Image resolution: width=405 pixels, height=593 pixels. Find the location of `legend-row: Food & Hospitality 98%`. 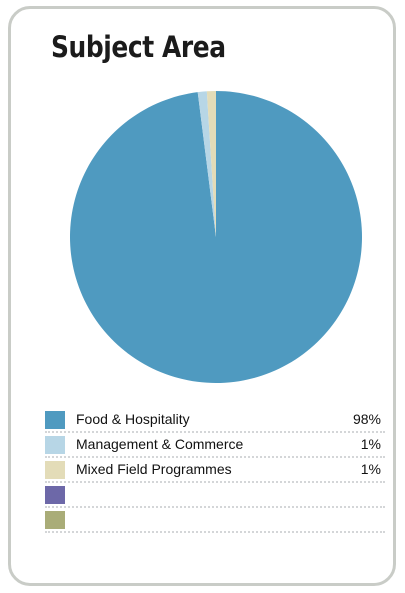

legend-row: Food & Hospitality 98% is located at coordinates (215, 420).